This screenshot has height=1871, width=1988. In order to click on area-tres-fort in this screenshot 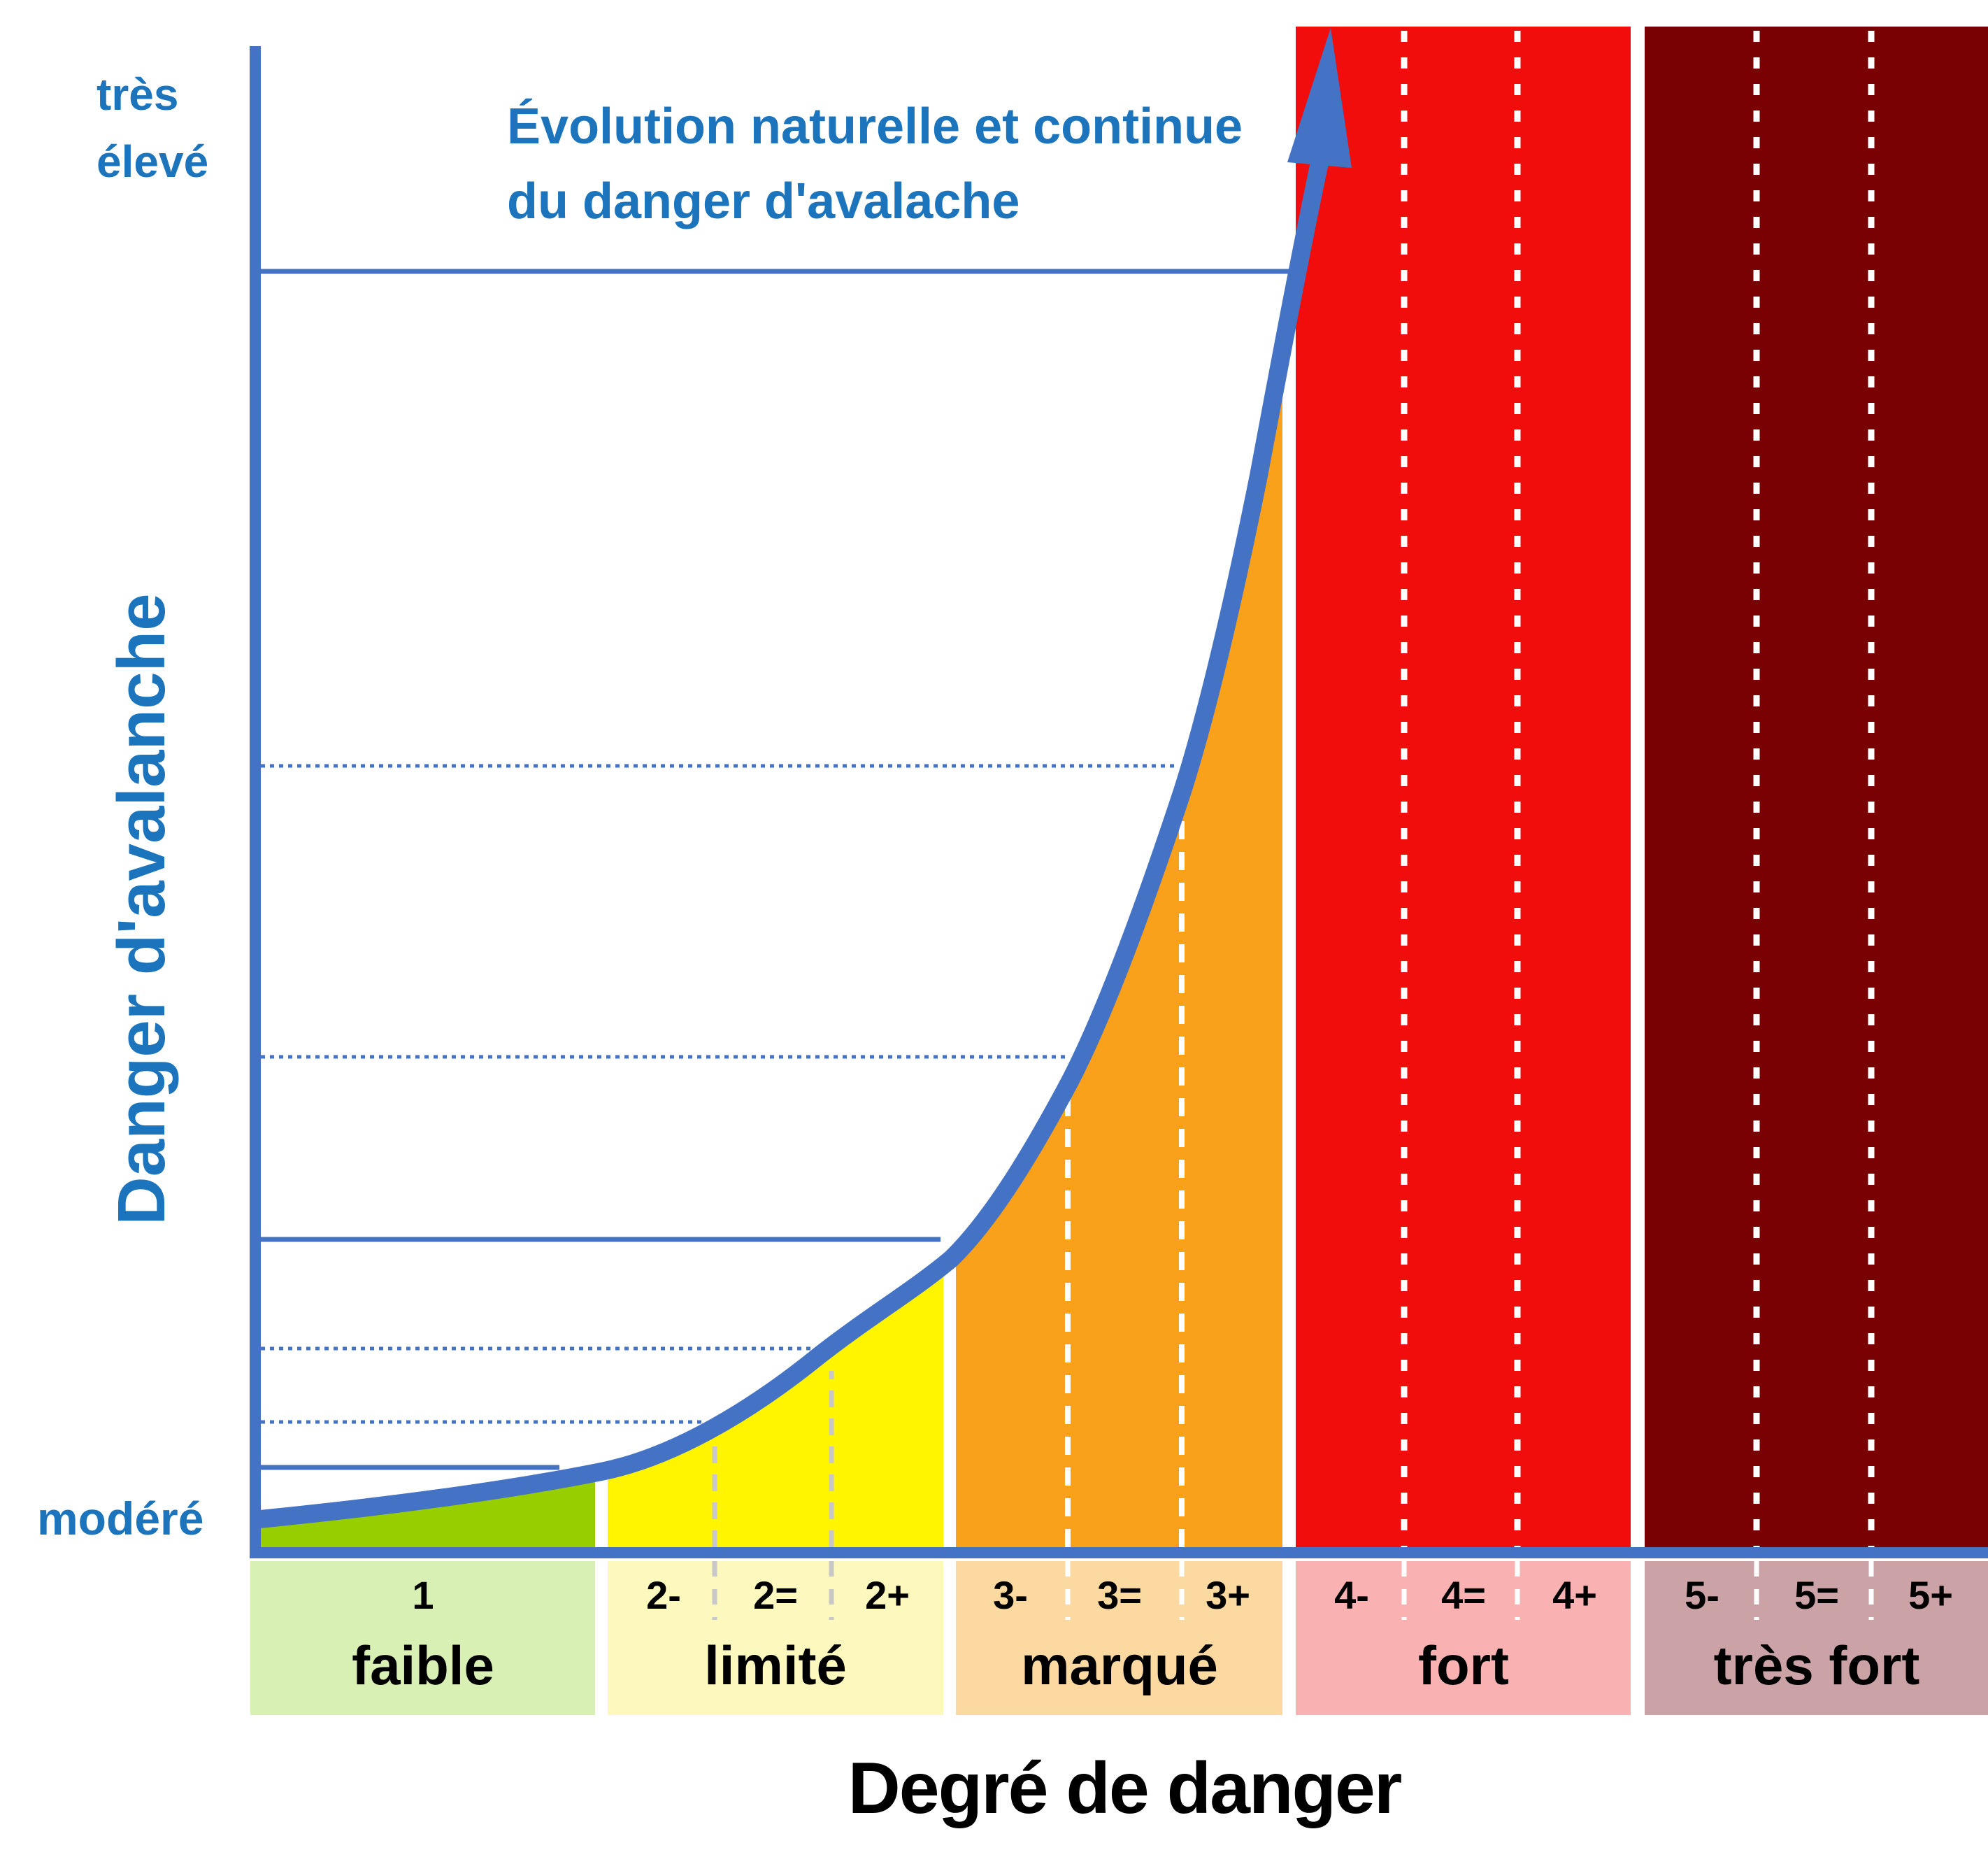, I will do `click(1816, 787)`.